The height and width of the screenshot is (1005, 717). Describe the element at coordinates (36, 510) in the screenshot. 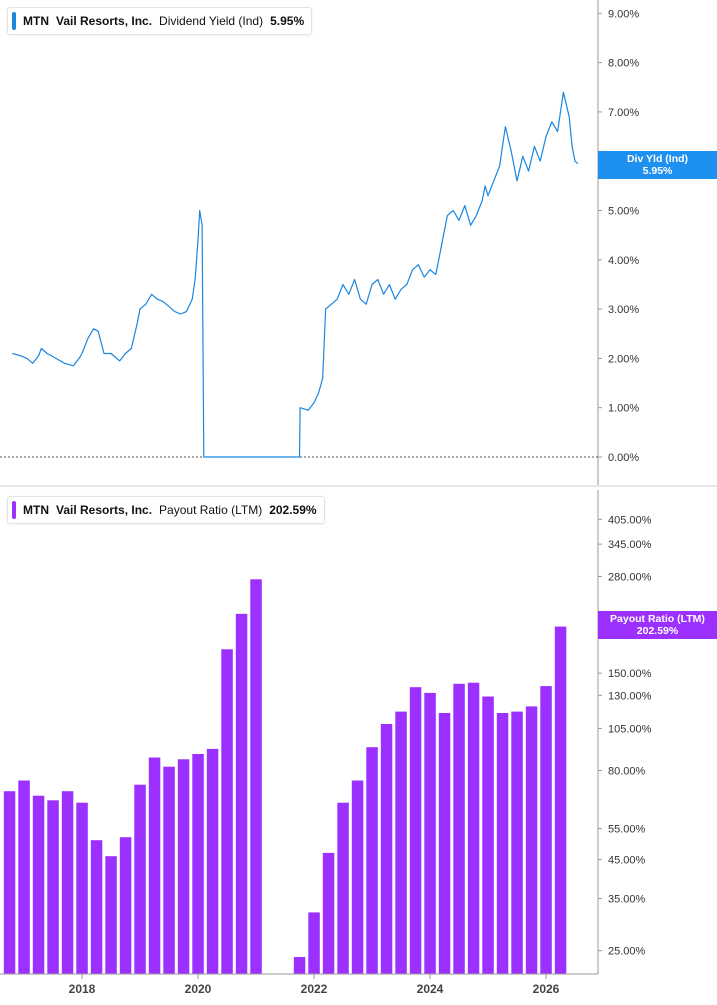

I see `bottom-legend-ticker: MTN` at that location.